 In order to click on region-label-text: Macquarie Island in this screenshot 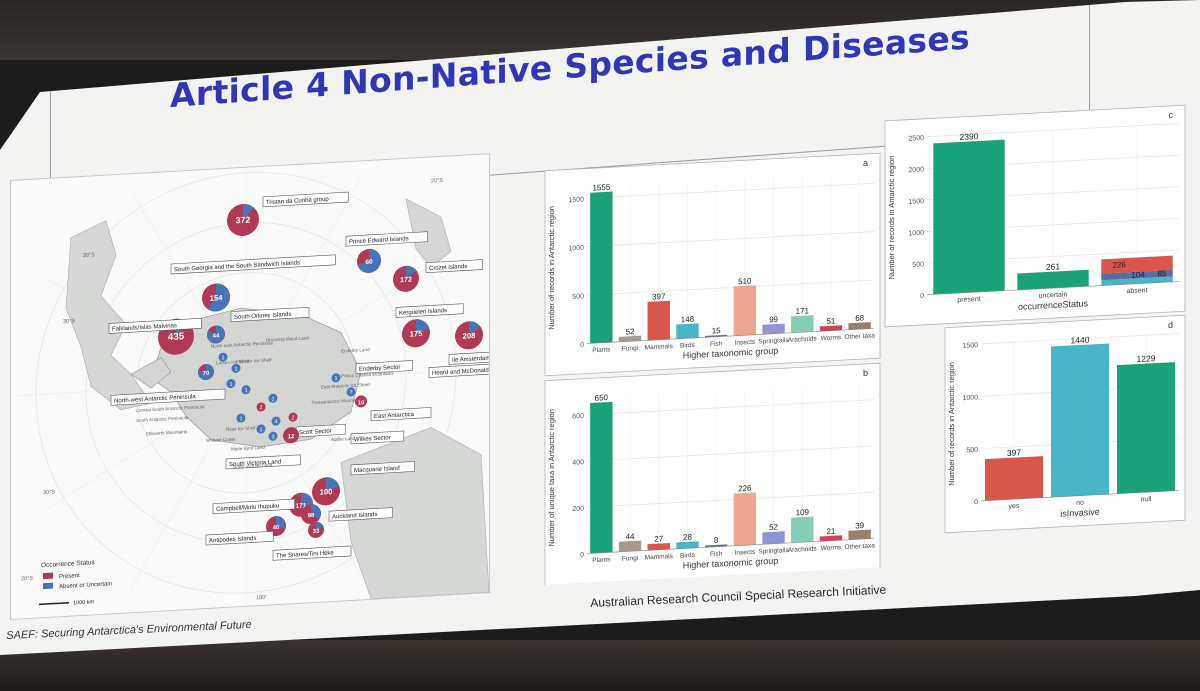, I will do `click(377, 470)`.